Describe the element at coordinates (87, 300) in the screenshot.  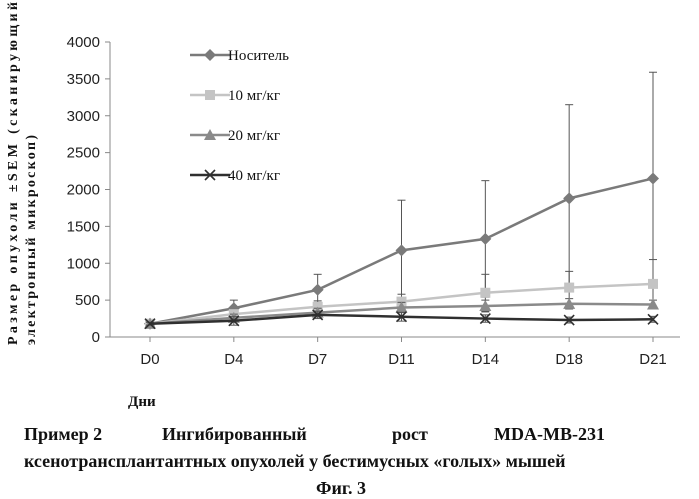
I see `y-tick-label: 500` at that location.